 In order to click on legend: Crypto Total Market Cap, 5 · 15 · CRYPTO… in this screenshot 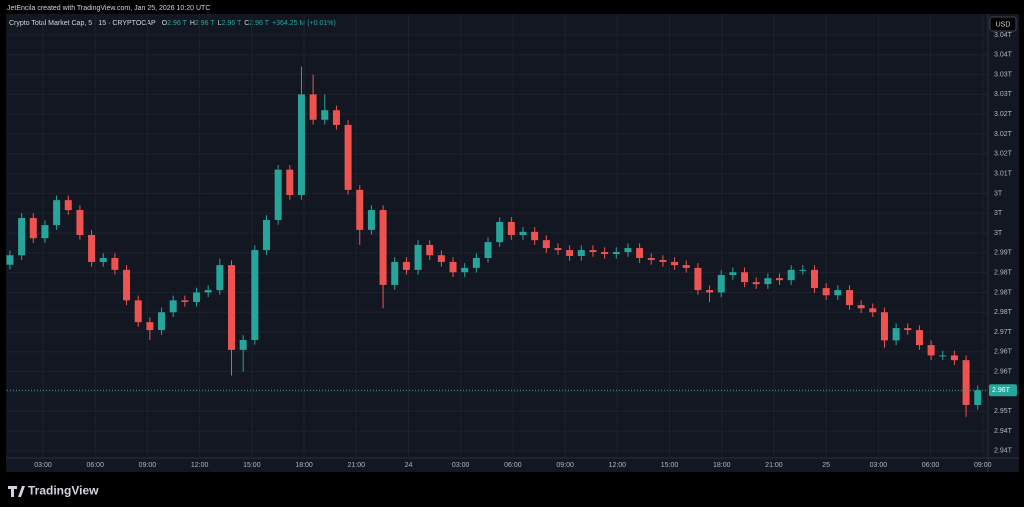, I will do `click(172, 23)`.